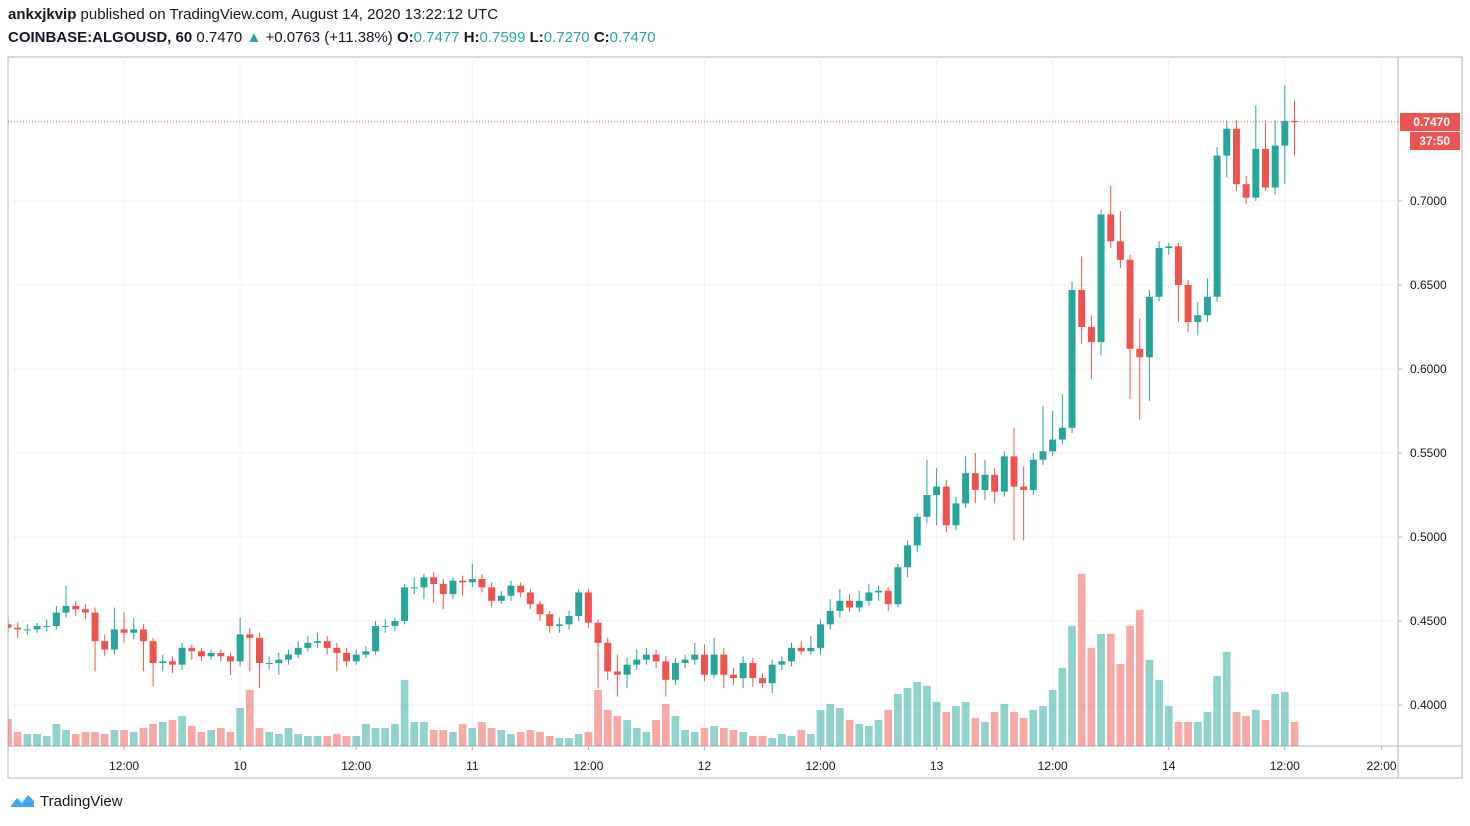  I want to click on y-tick-label: 0.5500, so click(1428, 453).